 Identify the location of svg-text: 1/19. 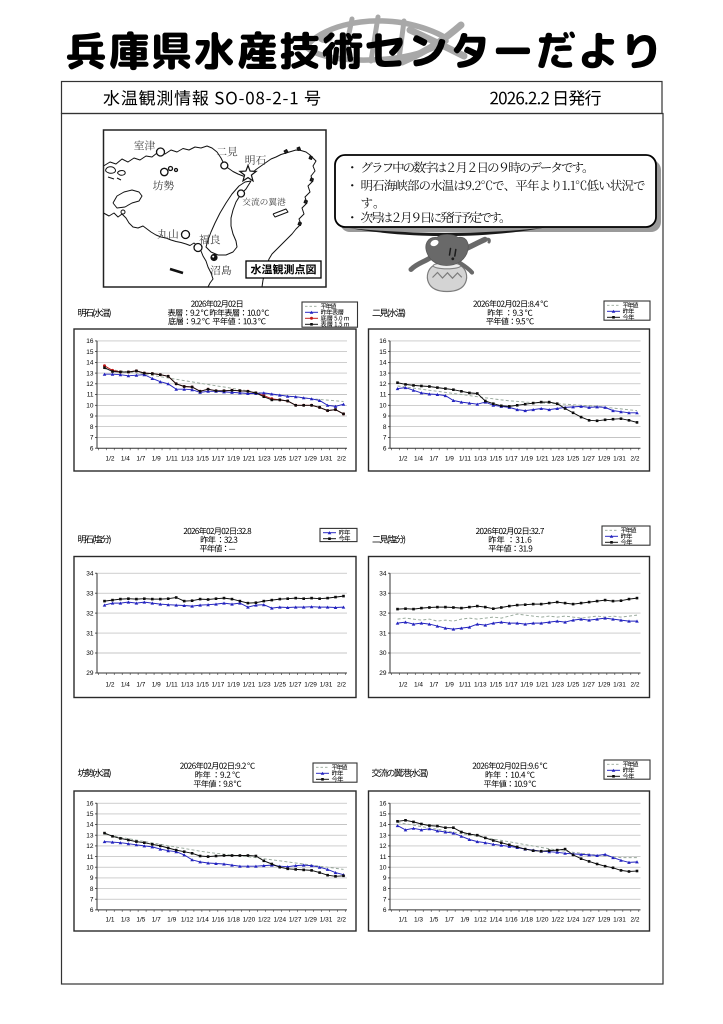
(233, 685).